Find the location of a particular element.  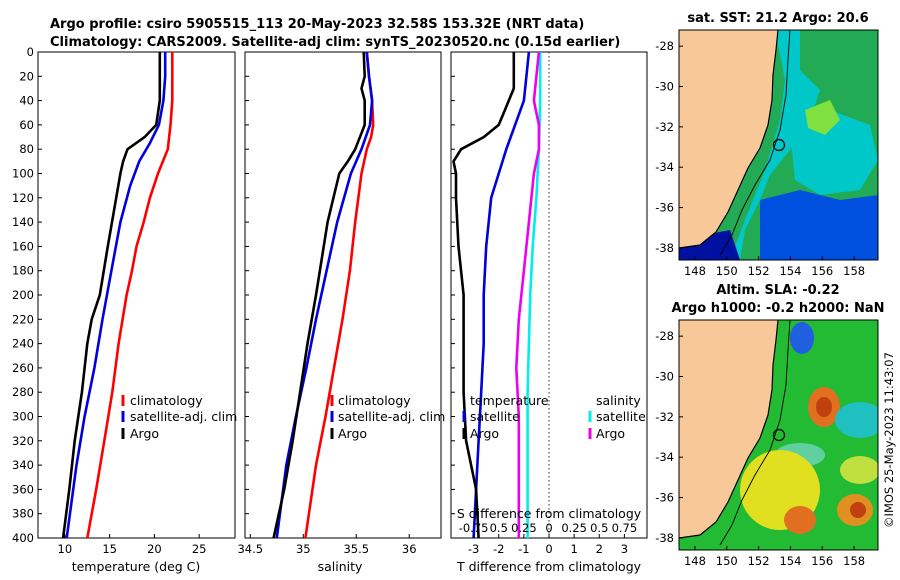

sla-title-2: Argo h1000: -0.2 h2000: NaN is located at coordinates (777, 308).